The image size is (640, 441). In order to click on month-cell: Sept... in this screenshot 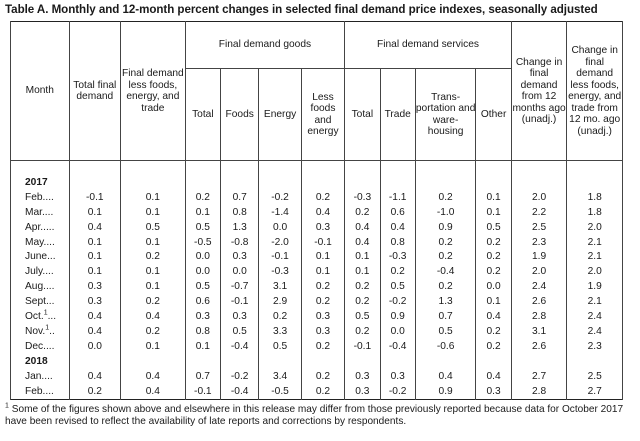, I will do `click(40, 303)`.